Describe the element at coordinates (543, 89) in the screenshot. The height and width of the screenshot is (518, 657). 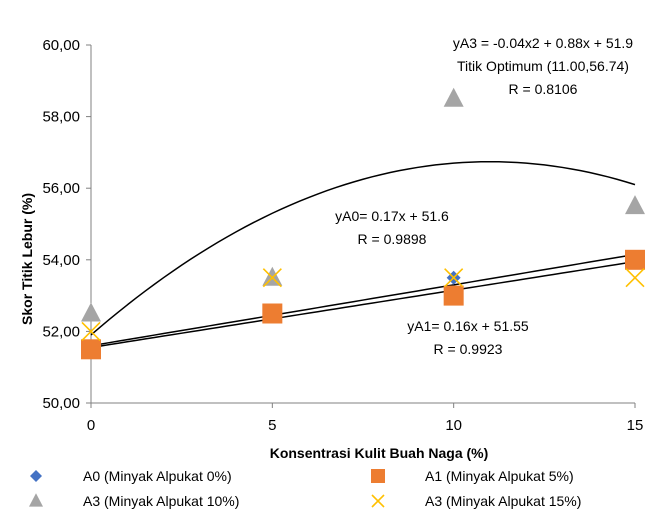
I see `a3-r-label: R = 0.8106` at that location.